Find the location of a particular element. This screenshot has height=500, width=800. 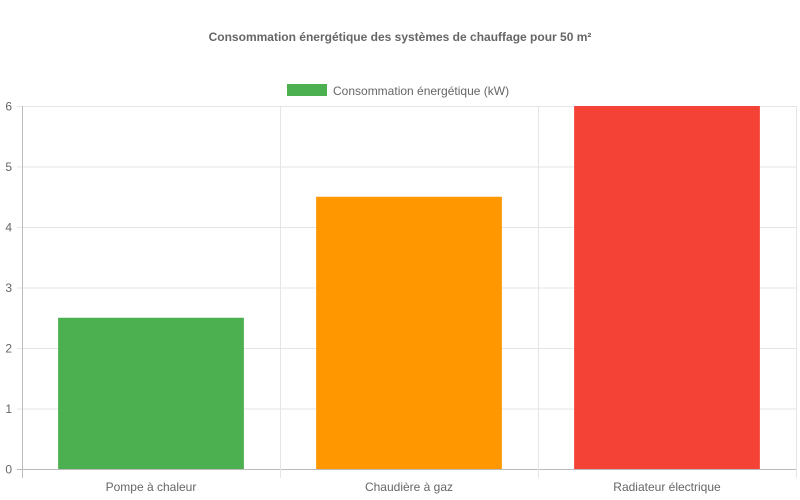

y-tick-label: 0 is located at coordinates (8, 470).